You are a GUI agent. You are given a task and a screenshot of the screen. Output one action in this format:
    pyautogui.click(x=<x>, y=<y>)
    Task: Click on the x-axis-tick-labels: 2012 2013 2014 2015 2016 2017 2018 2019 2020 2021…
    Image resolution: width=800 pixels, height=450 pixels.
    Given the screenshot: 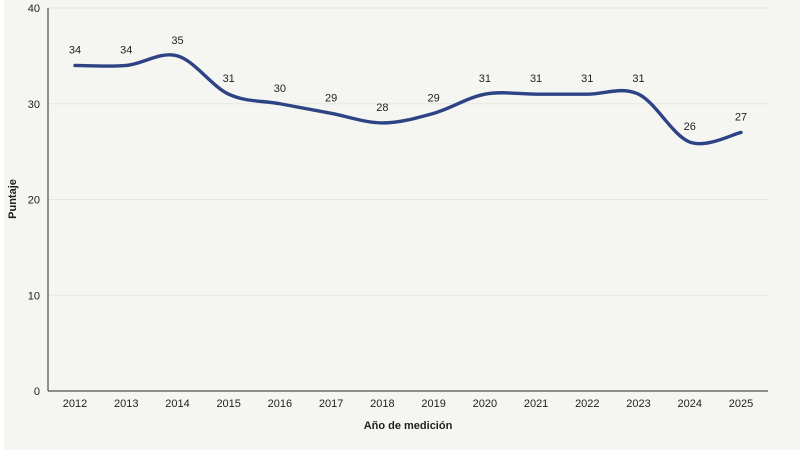 What is the action you would take?
    pyautogui.click(x=408, y=404)
    